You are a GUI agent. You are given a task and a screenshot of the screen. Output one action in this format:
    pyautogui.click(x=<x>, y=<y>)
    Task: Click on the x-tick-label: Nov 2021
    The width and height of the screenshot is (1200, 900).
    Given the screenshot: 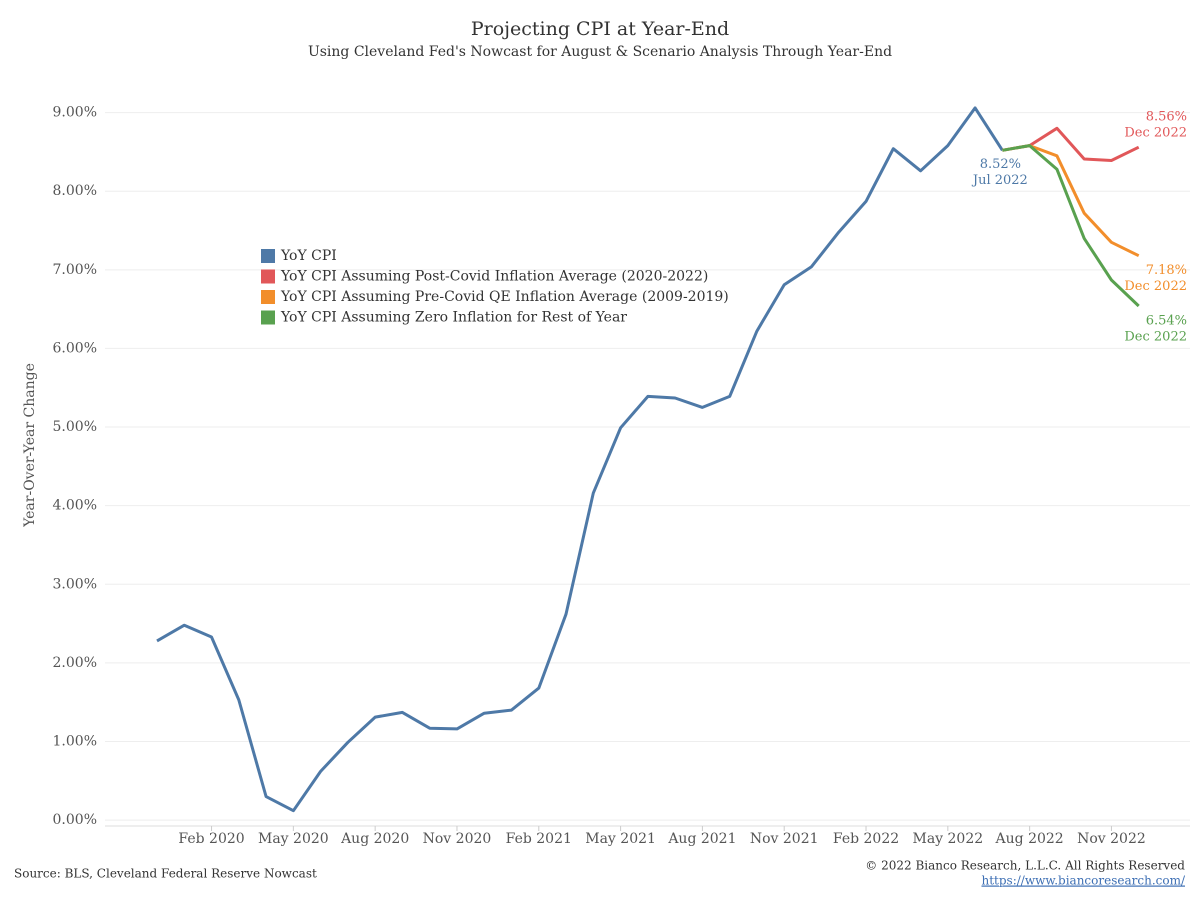 What is the action you would take?
    pyautogui.click(x=784, y=839)
    